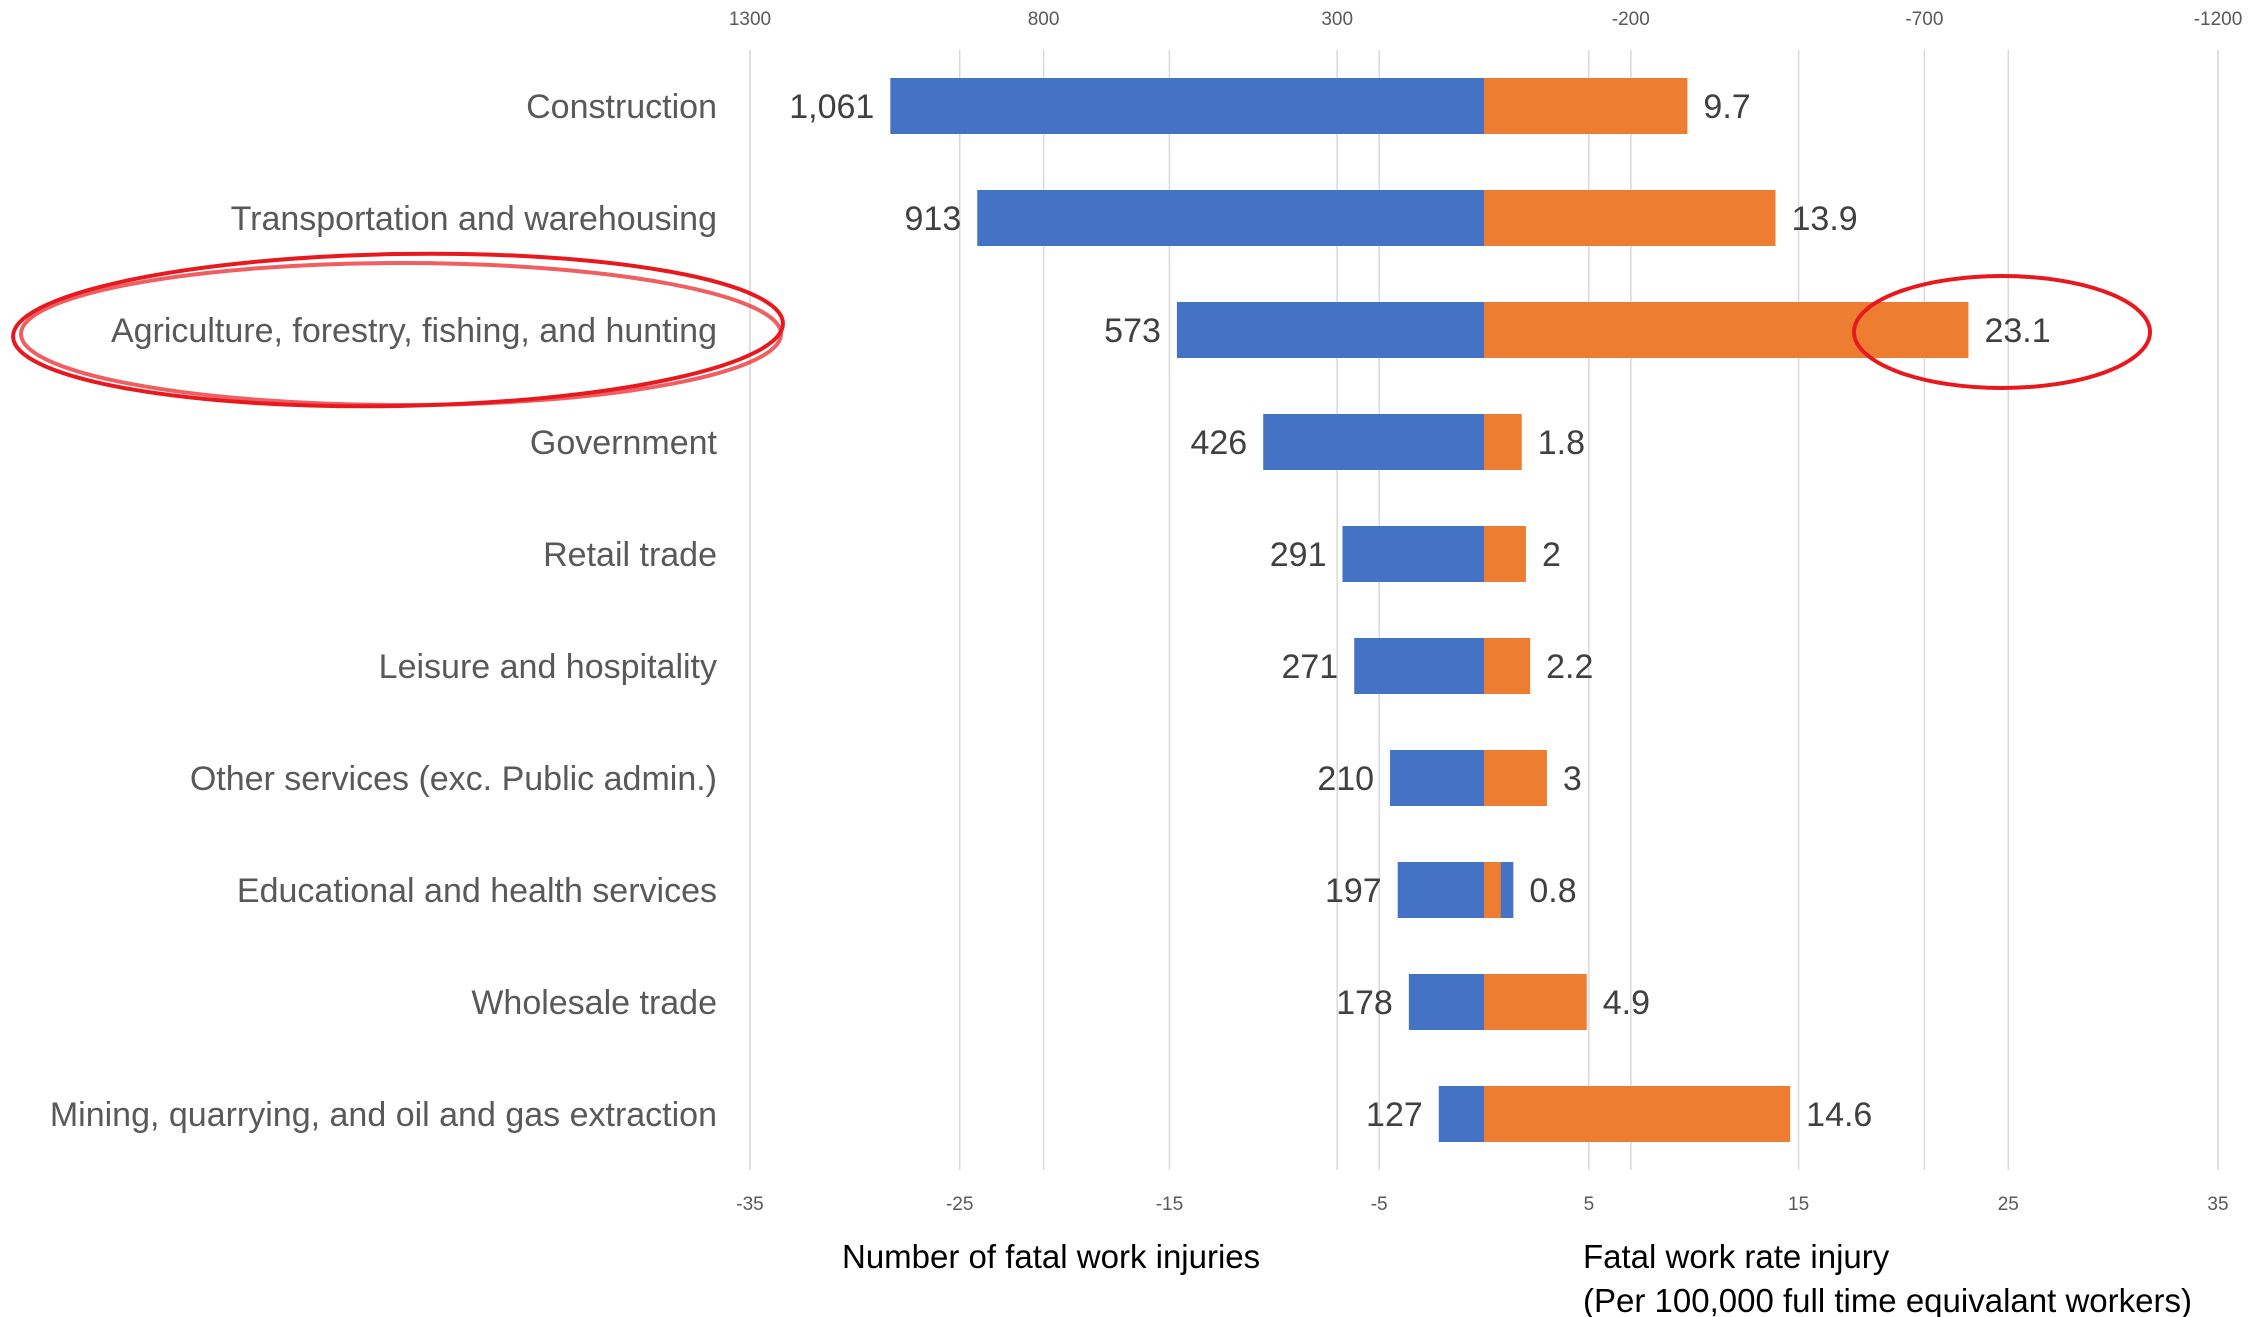 The image size is (2252, 1317). Describe the element at coordinates (1736, 1256) in the screenshot. I see `right-axis-title-line1: Fatal work rate injury` at that location.